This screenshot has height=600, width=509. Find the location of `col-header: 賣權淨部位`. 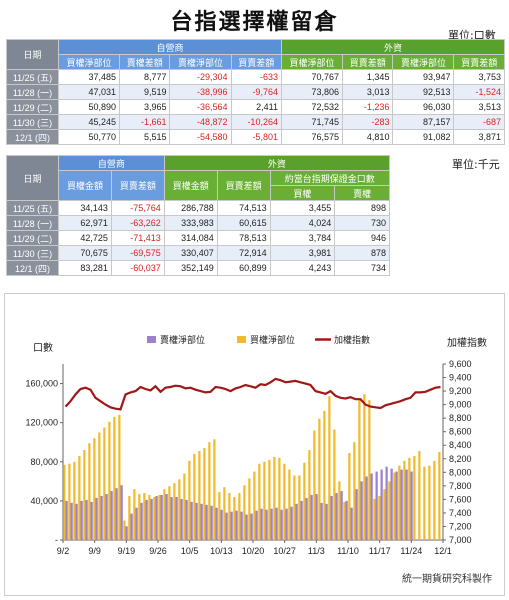

col-header: 賣權淨部位 is located at coordinates (200, 62).